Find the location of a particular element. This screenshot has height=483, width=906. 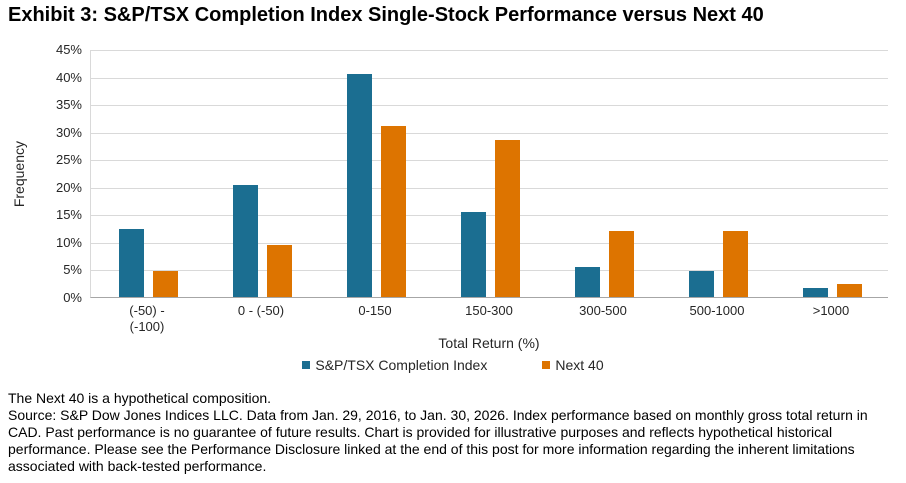

legend-label: S&P/TSX Completion Index is located at coordinates (401, 365).